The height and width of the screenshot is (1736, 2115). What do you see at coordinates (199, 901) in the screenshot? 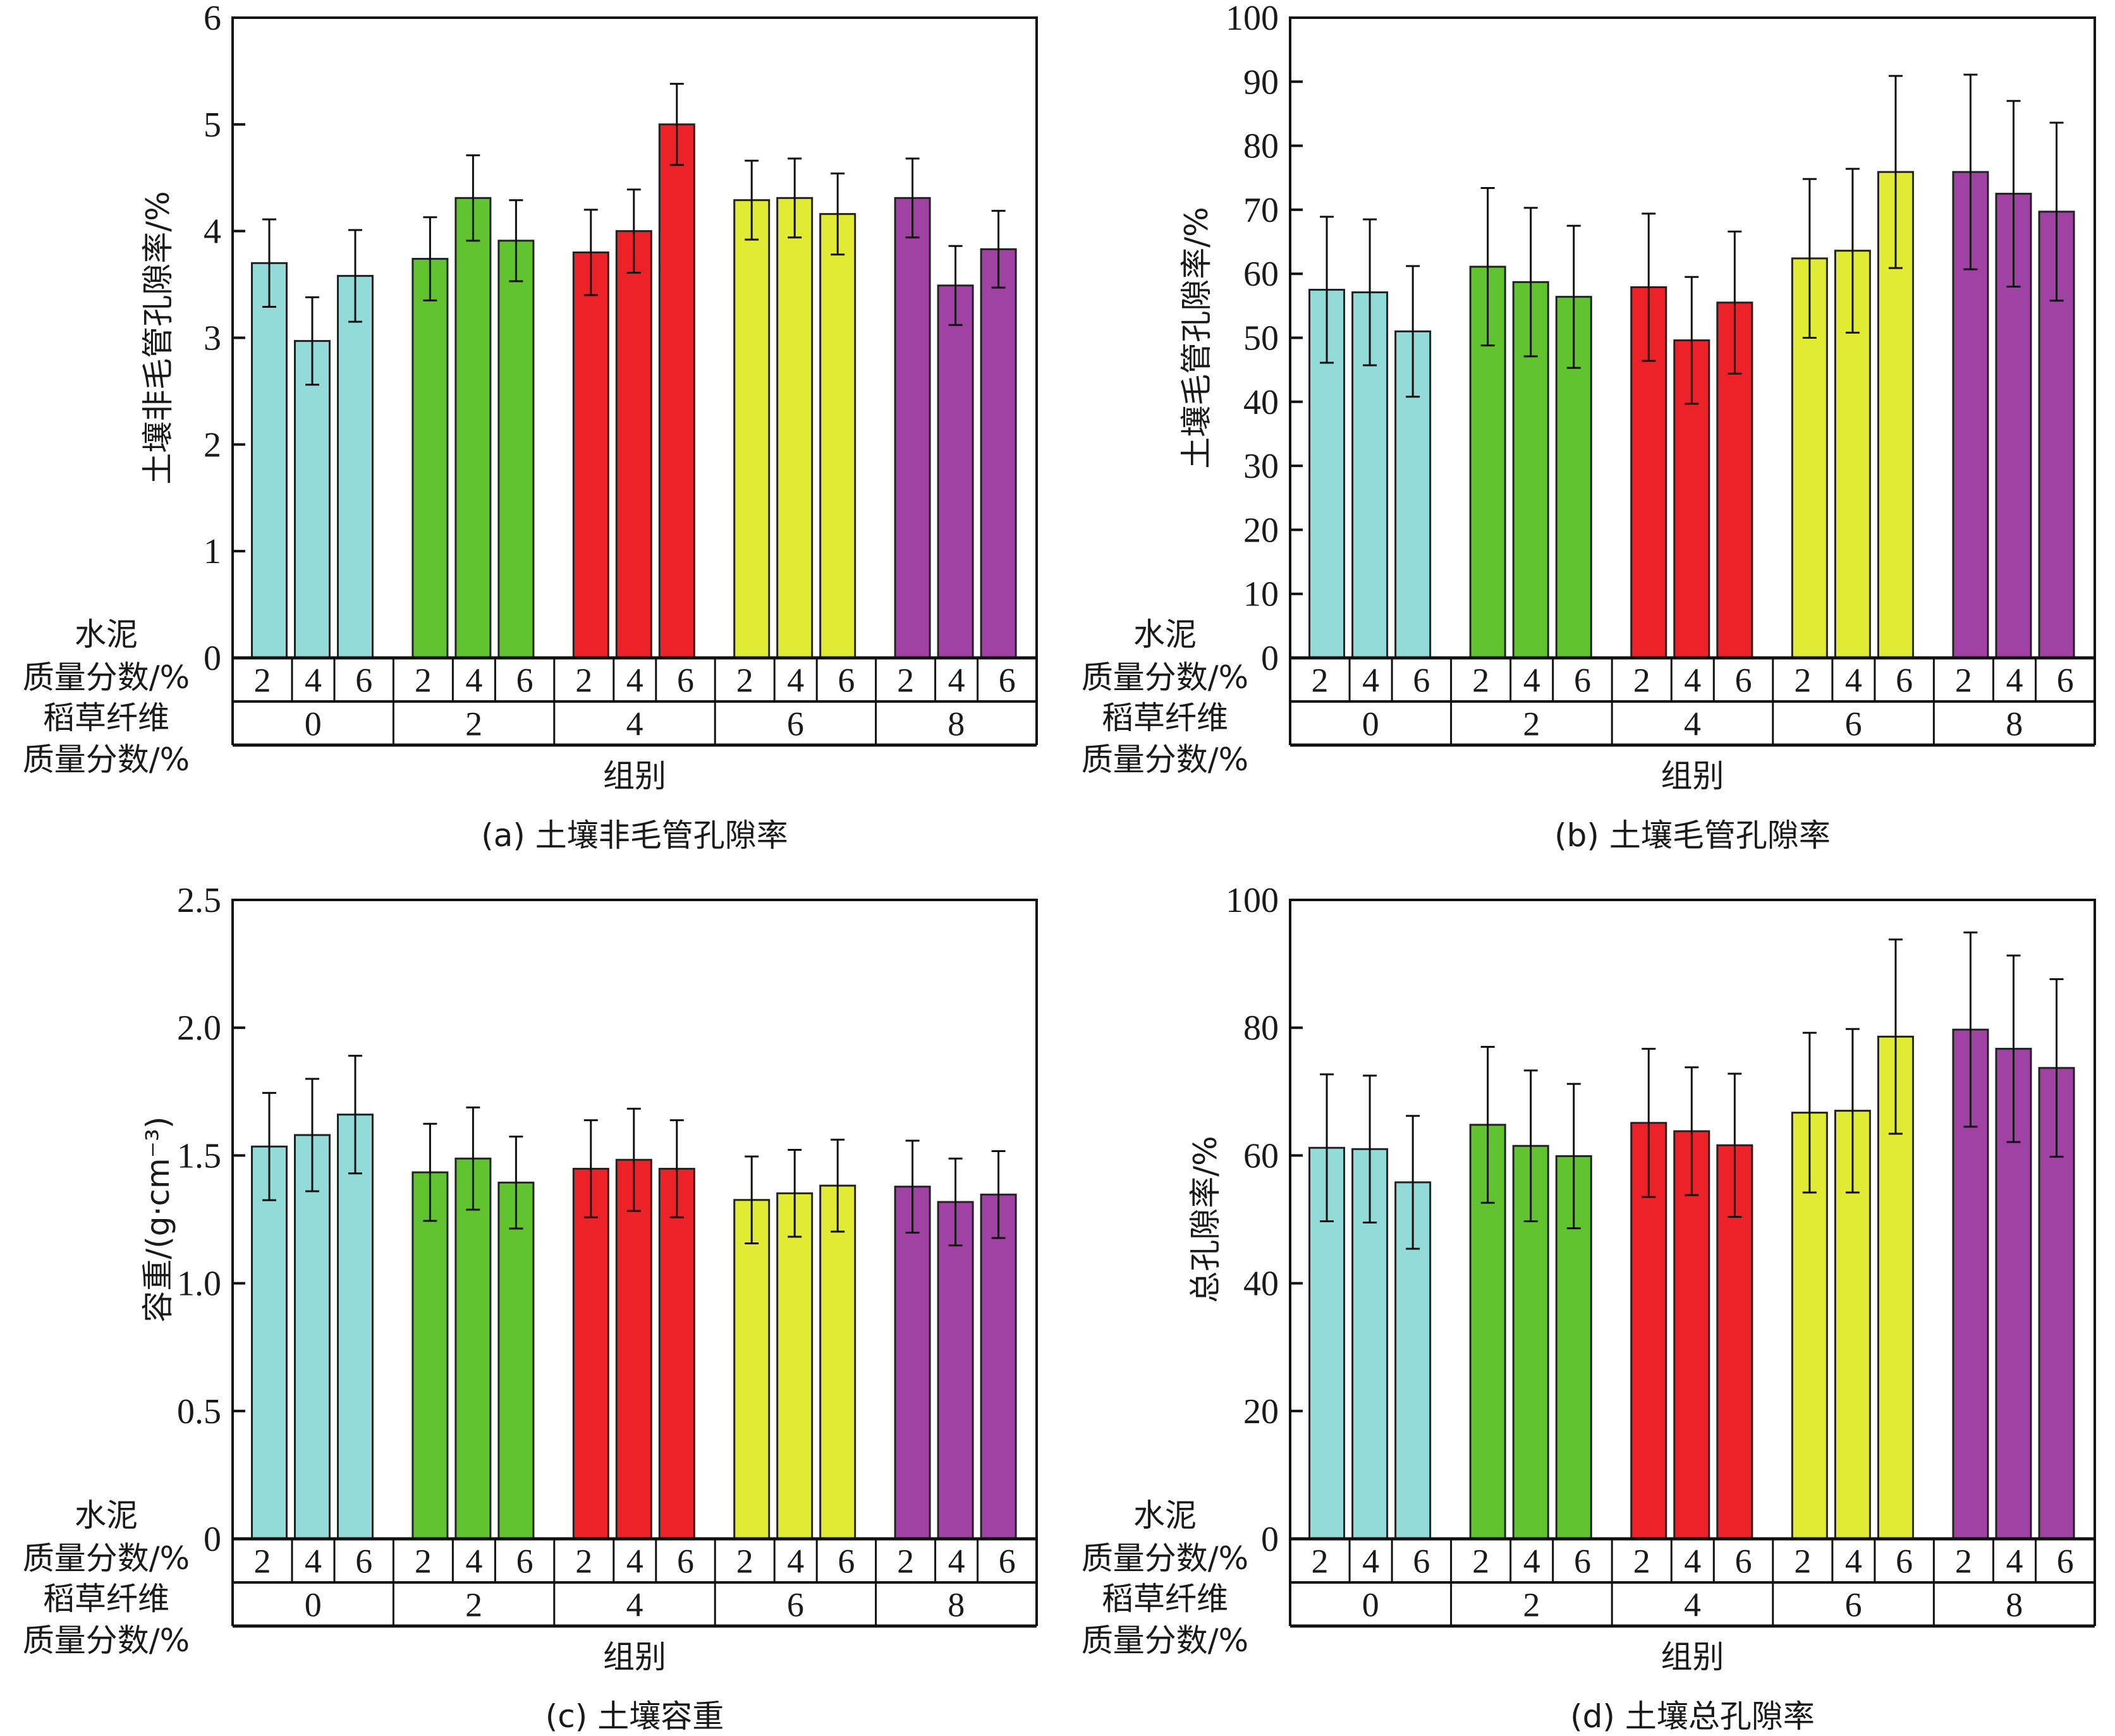
I see `y-tick-label: 2.5` at bounding box center [199, 901].